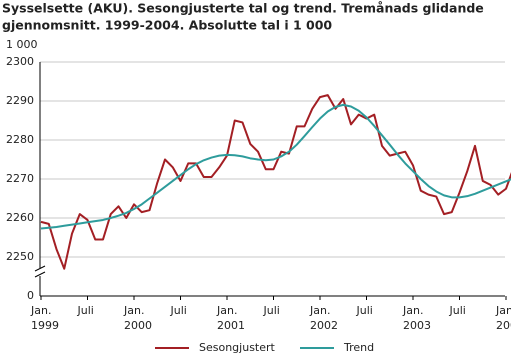  Describe the element at coordinates (22, 44) in the screenshot. I see `y-unit: 1 000` at that location.